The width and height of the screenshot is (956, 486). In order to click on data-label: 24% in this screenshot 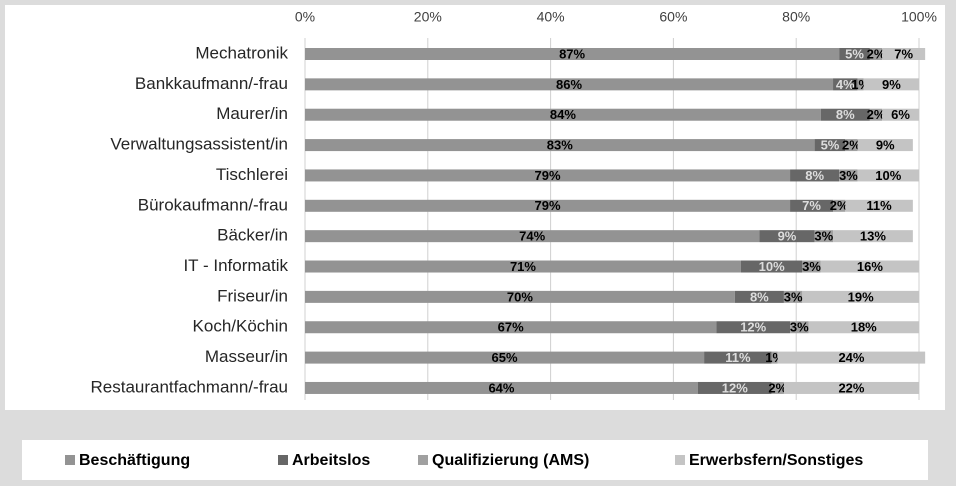, I will do `click(851, 357)`.